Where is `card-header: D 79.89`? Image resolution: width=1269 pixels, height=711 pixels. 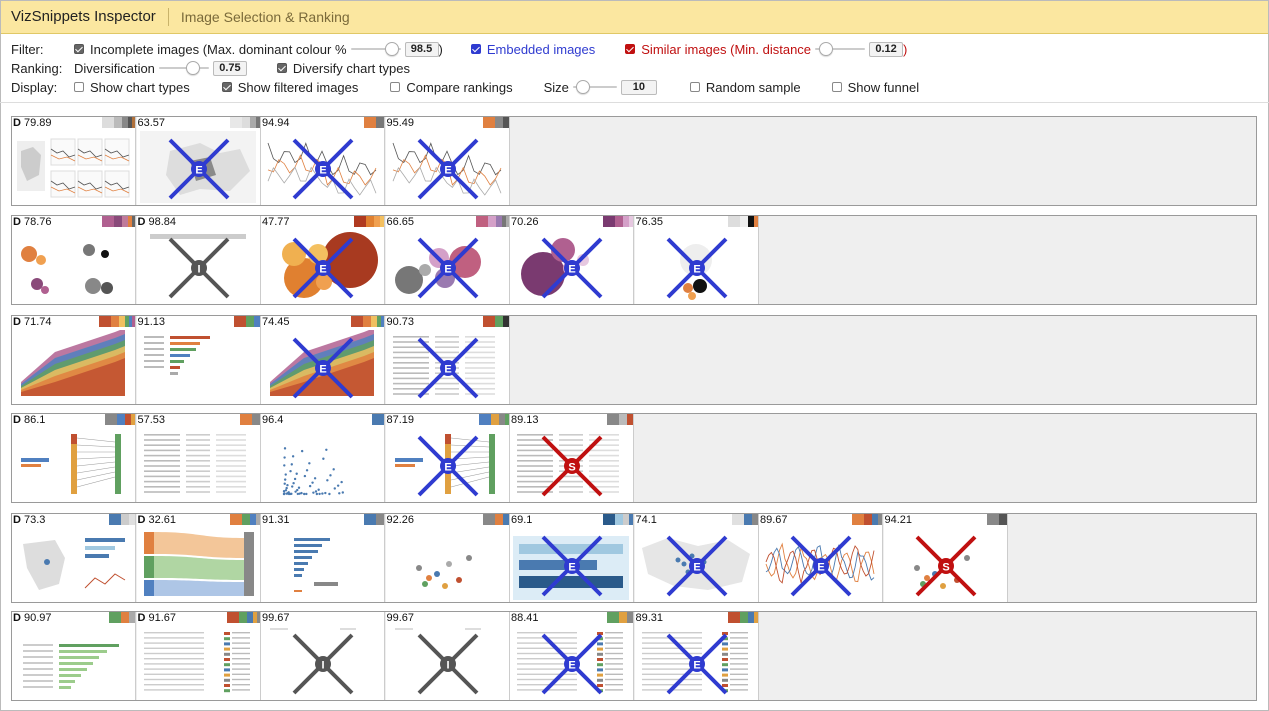 card-header: D 79.89 is located at coordinates (73, 123).